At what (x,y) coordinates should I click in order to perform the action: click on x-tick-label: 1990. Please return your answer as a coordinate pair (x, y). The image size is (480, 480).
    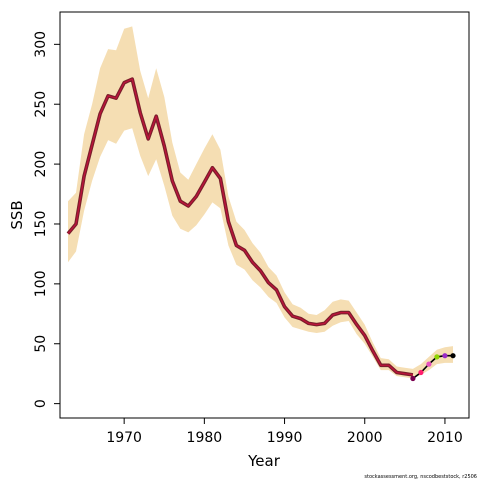
    Looking at the image, I should click on (285, 438).